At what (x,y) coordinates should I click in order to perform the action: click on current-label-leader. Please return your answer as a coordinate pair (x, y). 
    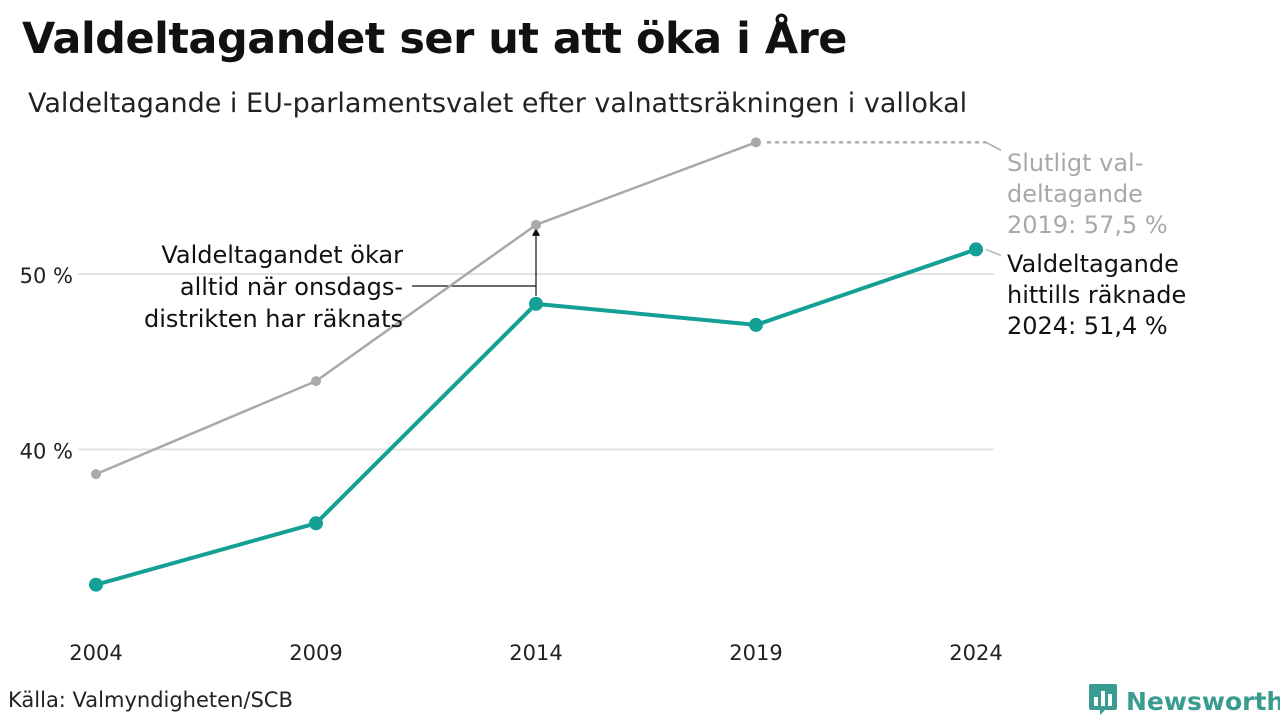
    Looking at the image, I should click on (993, 252).